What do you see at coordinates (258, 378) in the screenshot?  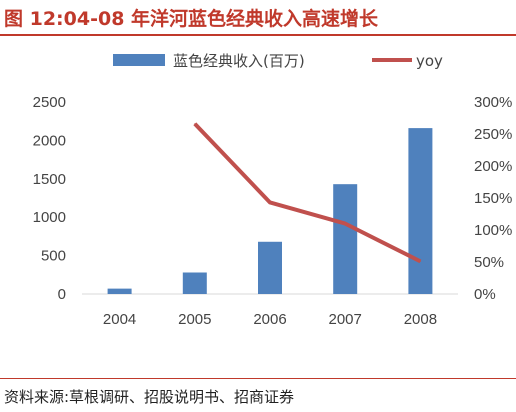 I see `source-divider` at bounding box center [258, 378].